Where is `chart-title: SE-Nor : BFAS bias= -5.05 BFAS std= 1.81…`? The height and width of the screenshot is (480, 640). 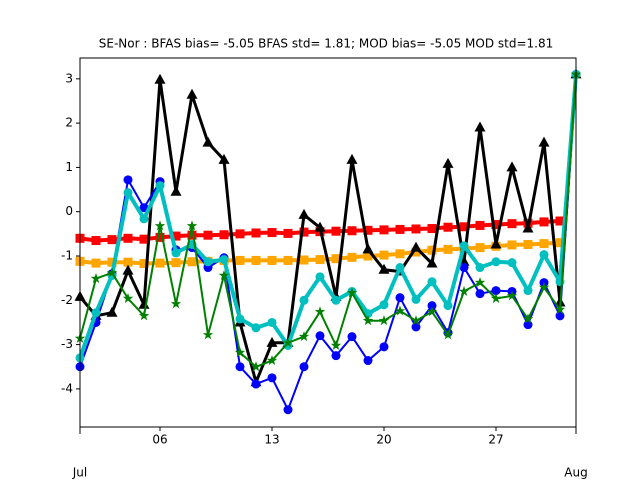
chart-title: SE-Nor : BFAS bias= -5.05 BFAS std= 1.81… is located at coordinates (326, 44).